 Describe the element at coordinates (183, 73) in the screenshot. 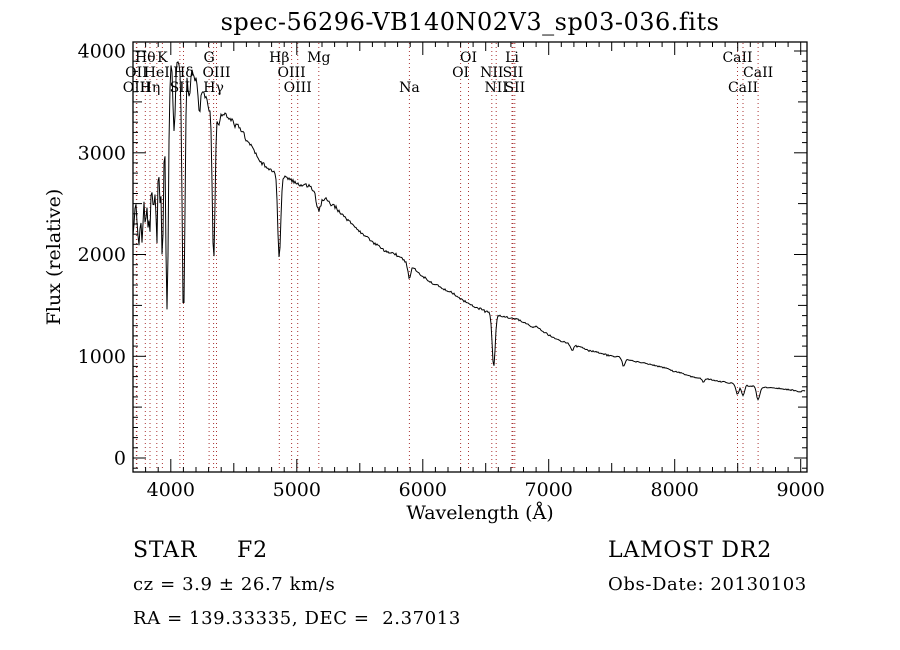

I see `line-label: Hδ` at that location.